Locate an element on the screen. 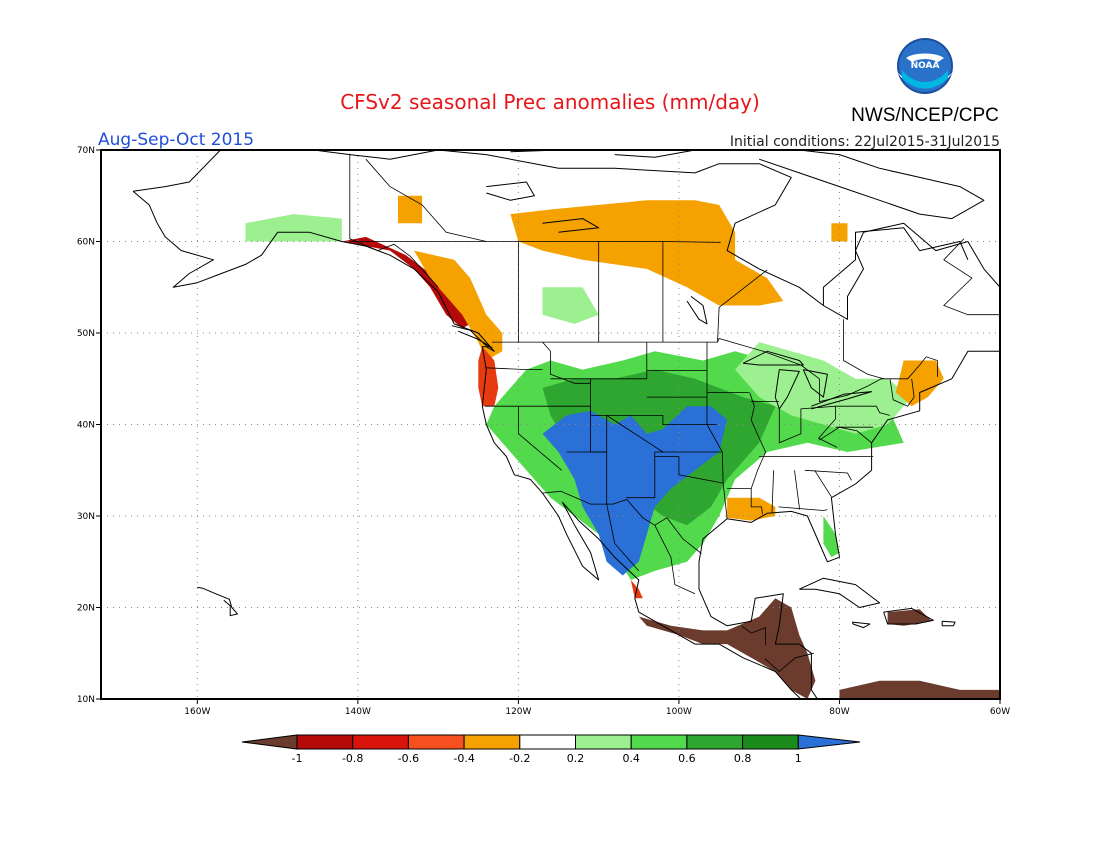 The height and width of the screenshot is (850, 1100). border-central-america-borders is located at coordinates (753, 635).